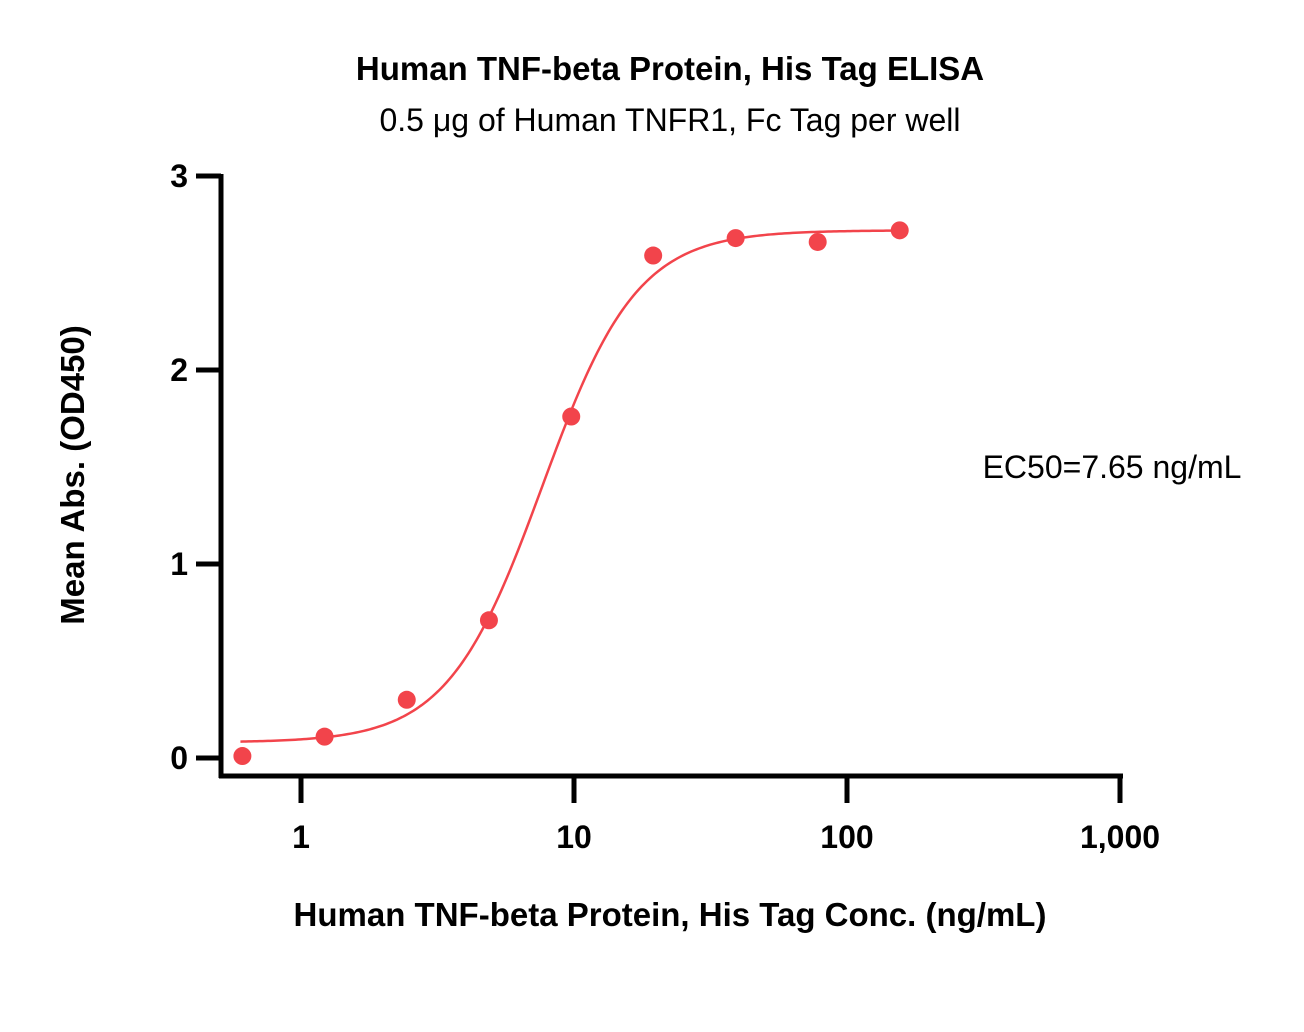  I want to click on y-axis-label: Mean Abs. (OD450), so click(72, 475).